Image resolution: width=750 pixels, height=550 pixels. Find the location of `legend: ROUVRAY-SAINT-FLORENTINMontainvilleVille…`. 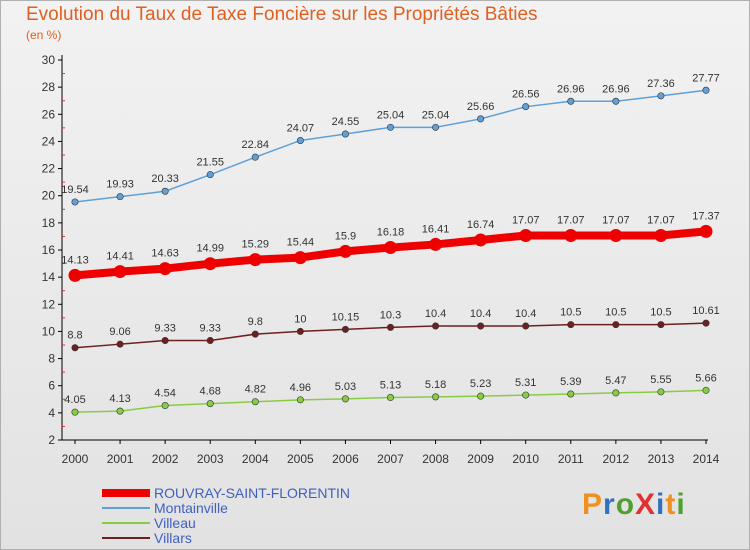

legend: ROUVRAY-SAINT-FLORENTINMontainvilleVille… is located at coordinates (226, 515).